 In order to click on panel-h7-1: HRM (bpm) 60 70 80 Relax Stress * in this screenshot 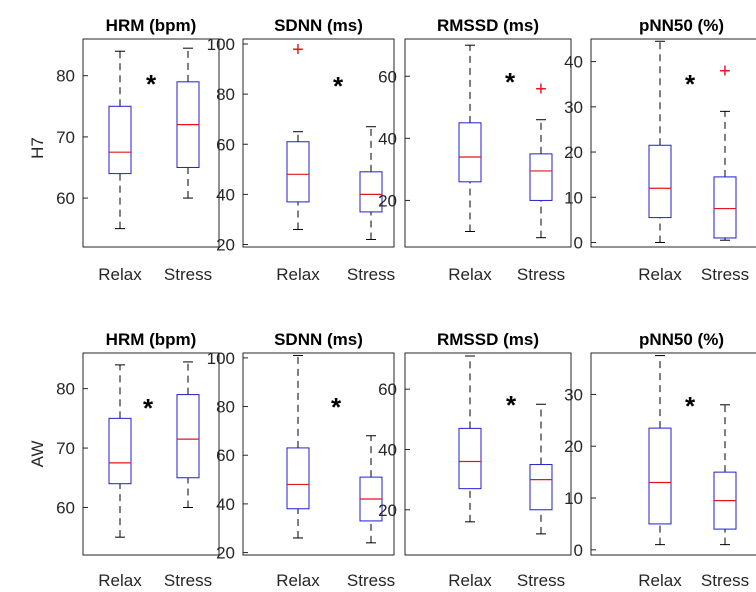, I will do `click(138, 150)`.